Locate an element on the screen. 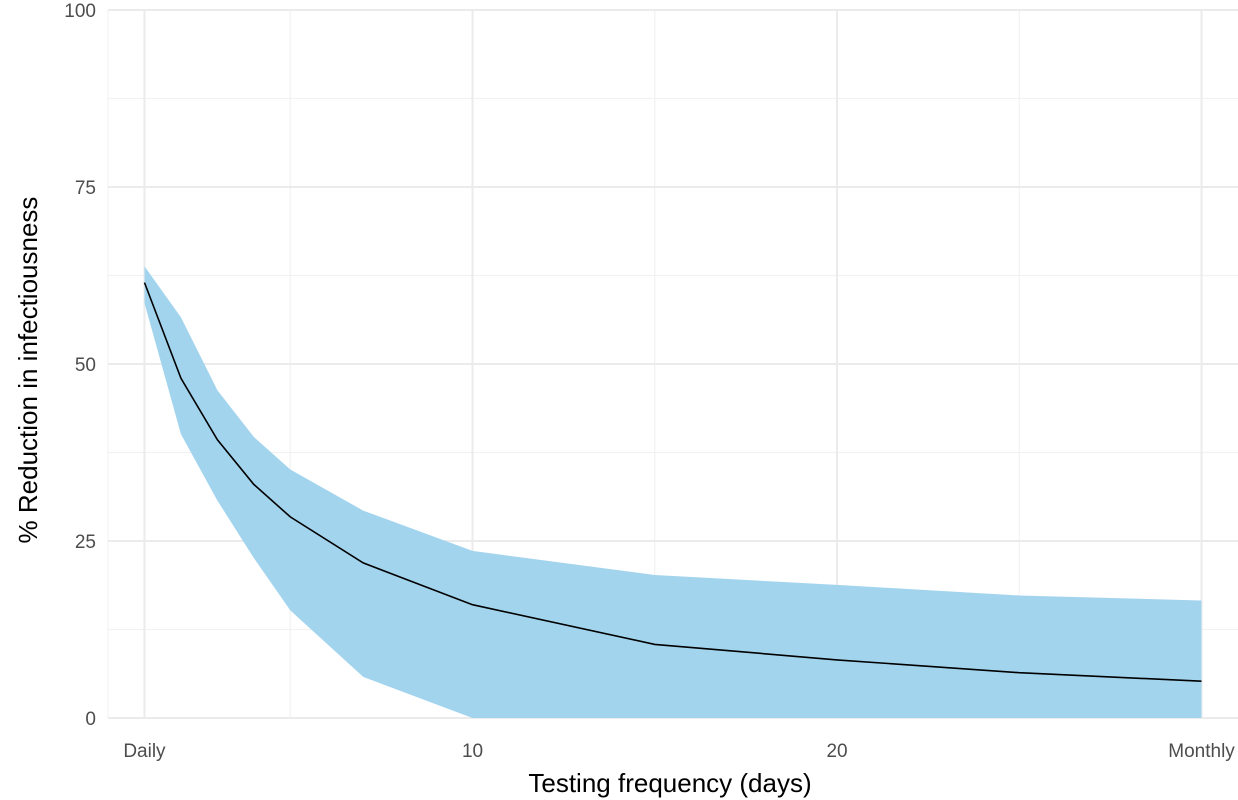 The width and height of the screenshot is (1238, 800). y-tick-label: 0 is located at coordinates (90, 719).